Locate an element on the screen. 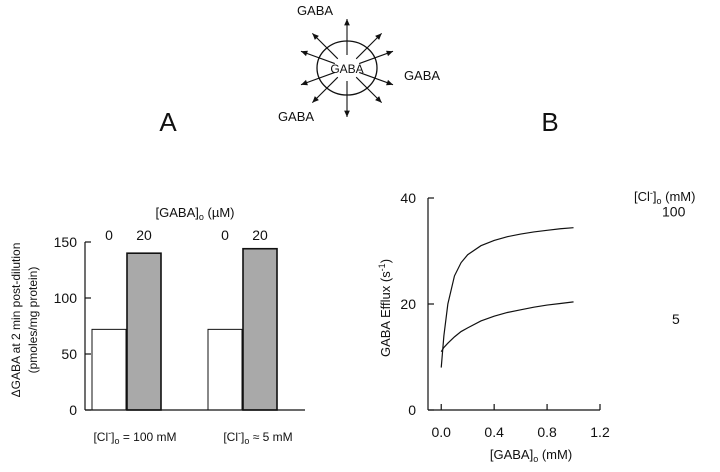 This screenshot has width=720, height=472. diagram-label-top: GABA is located at coordinates (315, 10).